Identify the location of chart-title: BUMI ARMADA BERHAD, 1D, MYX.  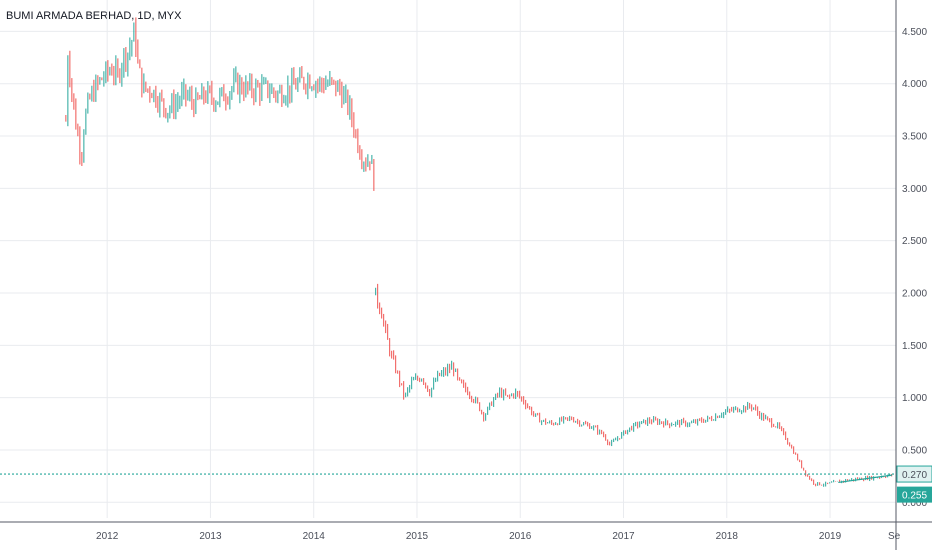
(94, 16).